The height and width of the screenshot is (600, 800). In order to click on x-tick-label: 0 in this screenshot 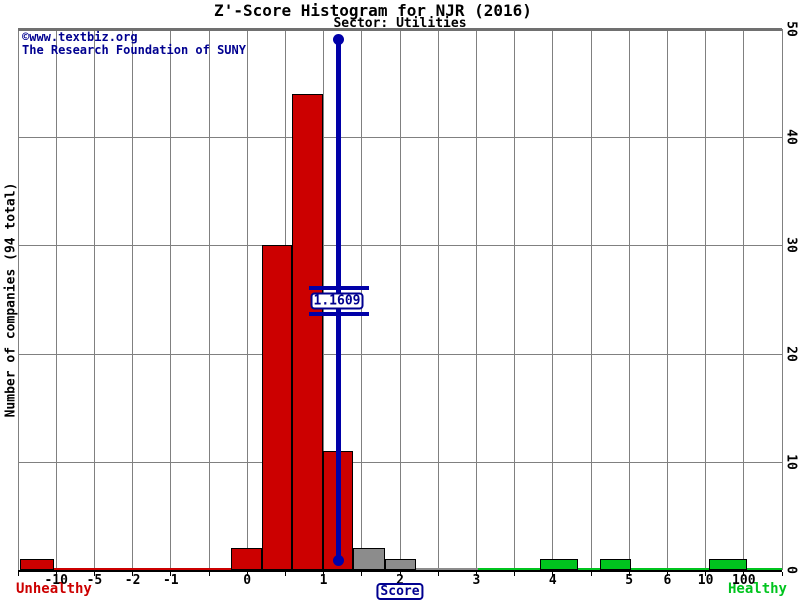, I will do `click(247, 580)`.